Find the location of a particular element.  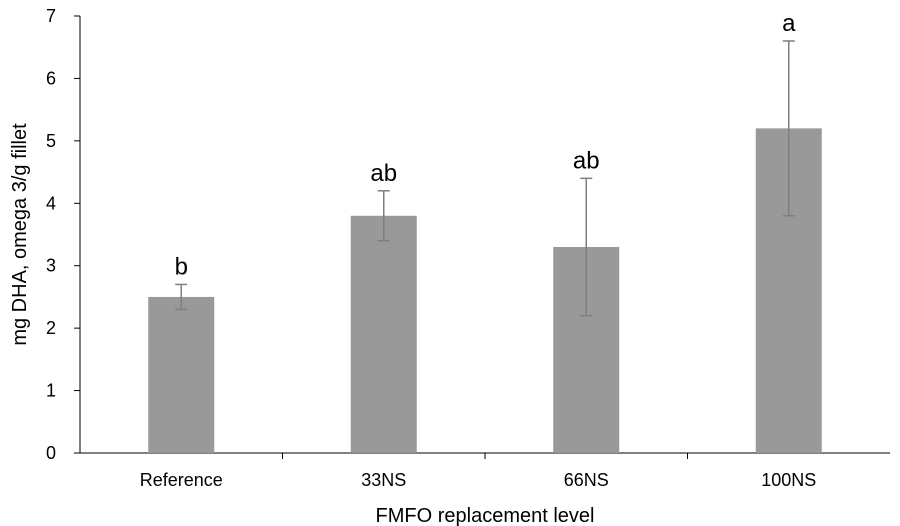

x-axis-ticks: Reference 33NS 66NS 100NS is located at coordinates (478, 471).